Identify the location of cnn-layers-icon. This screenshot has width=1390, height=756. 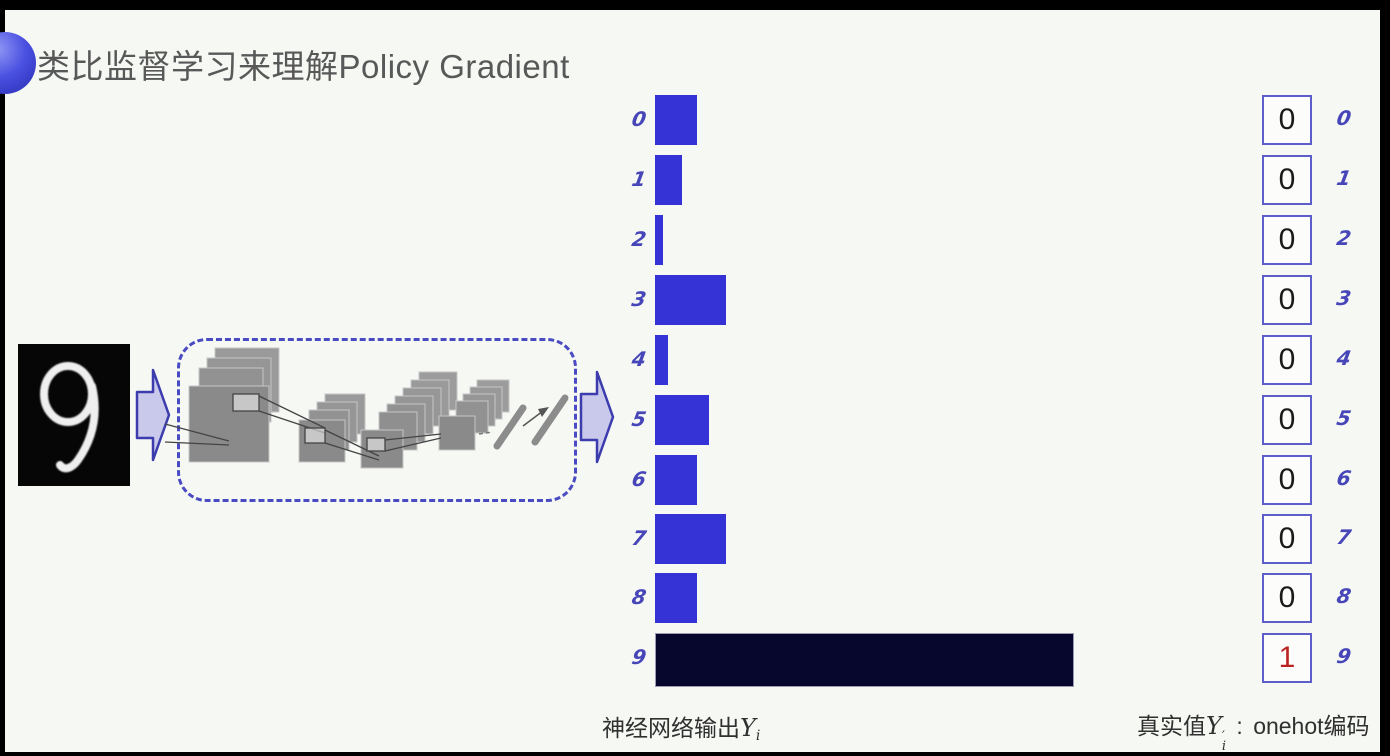
(366, 408).